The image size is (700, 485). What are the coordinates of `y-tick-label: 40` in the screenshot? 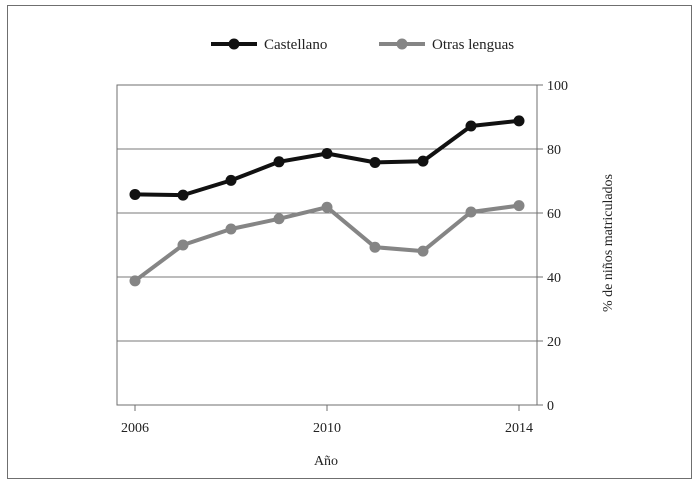 It's located at (554, 278).